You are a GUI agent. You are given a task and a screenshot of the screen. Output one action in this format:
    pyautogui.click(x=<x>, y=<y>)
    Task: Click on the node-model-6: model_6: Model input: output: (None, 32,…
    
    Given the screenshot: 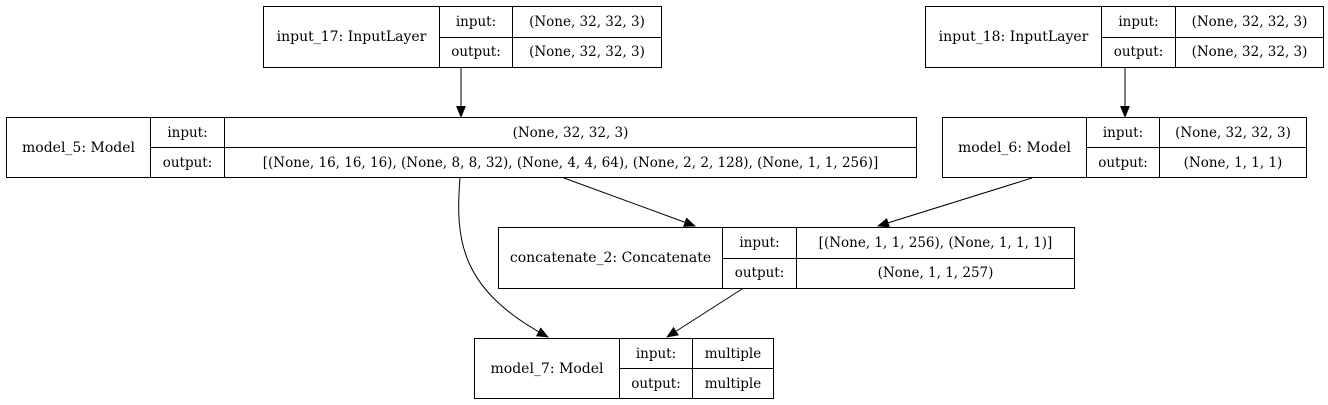 What is the action you would take?
    pyautogui.click(x=1124, y=147)
    